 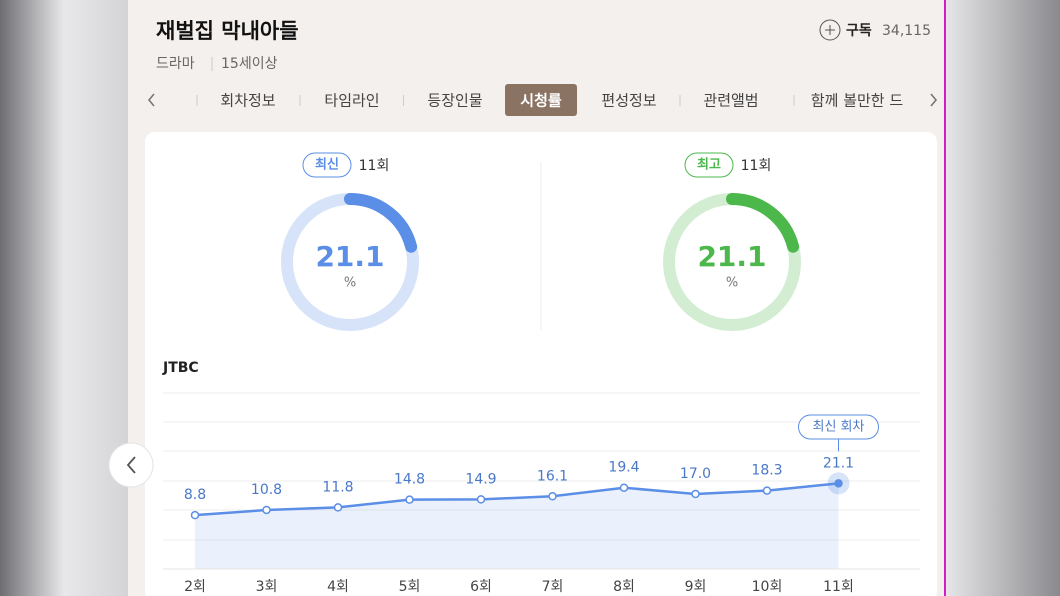 I want to click on tab: 편성정보, so click(x=628, y=101).